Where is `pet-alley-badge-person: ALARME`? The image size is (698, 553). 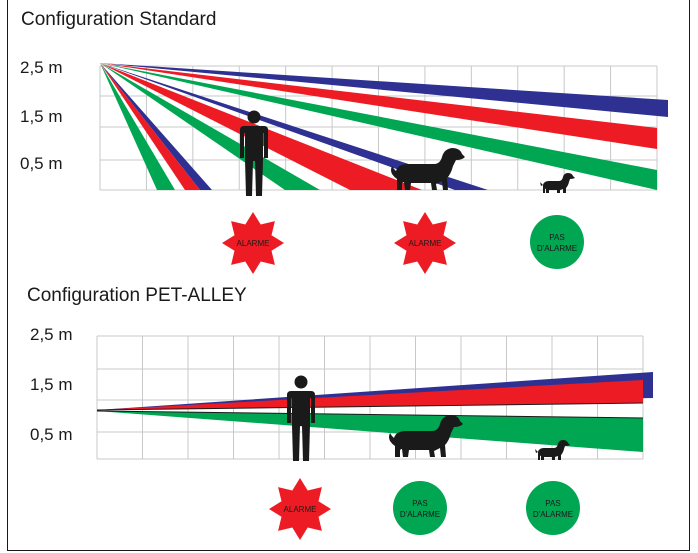
pet-alley-badge-person: ALARME is located at coordinates (300, 509).